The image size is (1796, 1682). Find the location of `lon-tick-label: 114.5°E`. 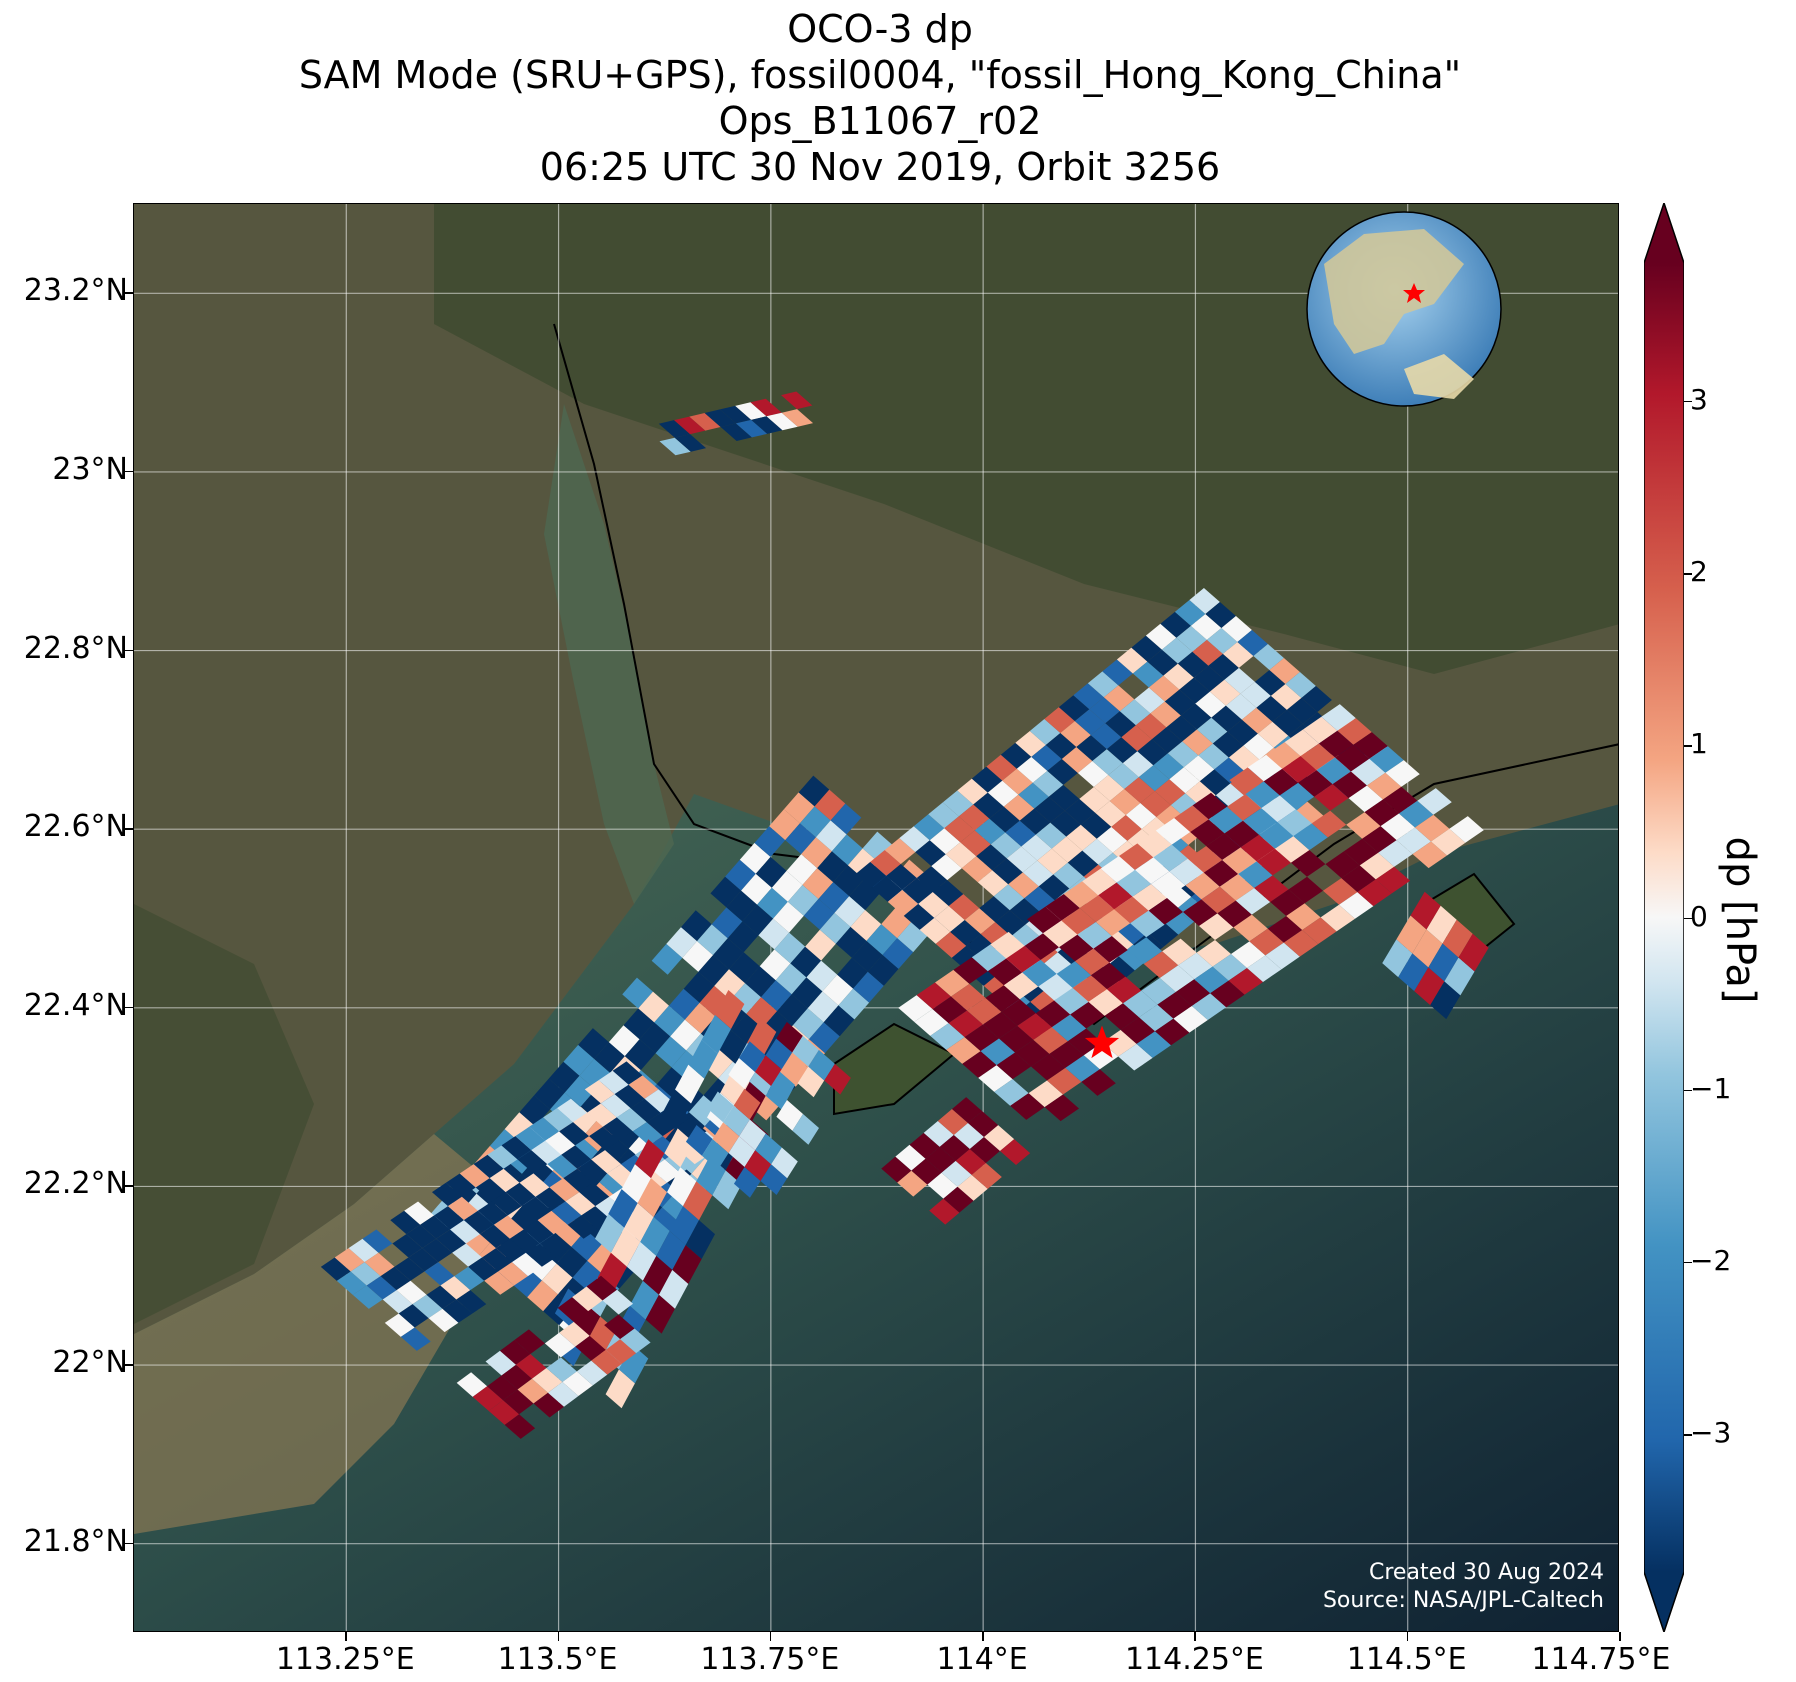

lon-tick-label: 114.5°E is located at coordinates (1406, 1659).